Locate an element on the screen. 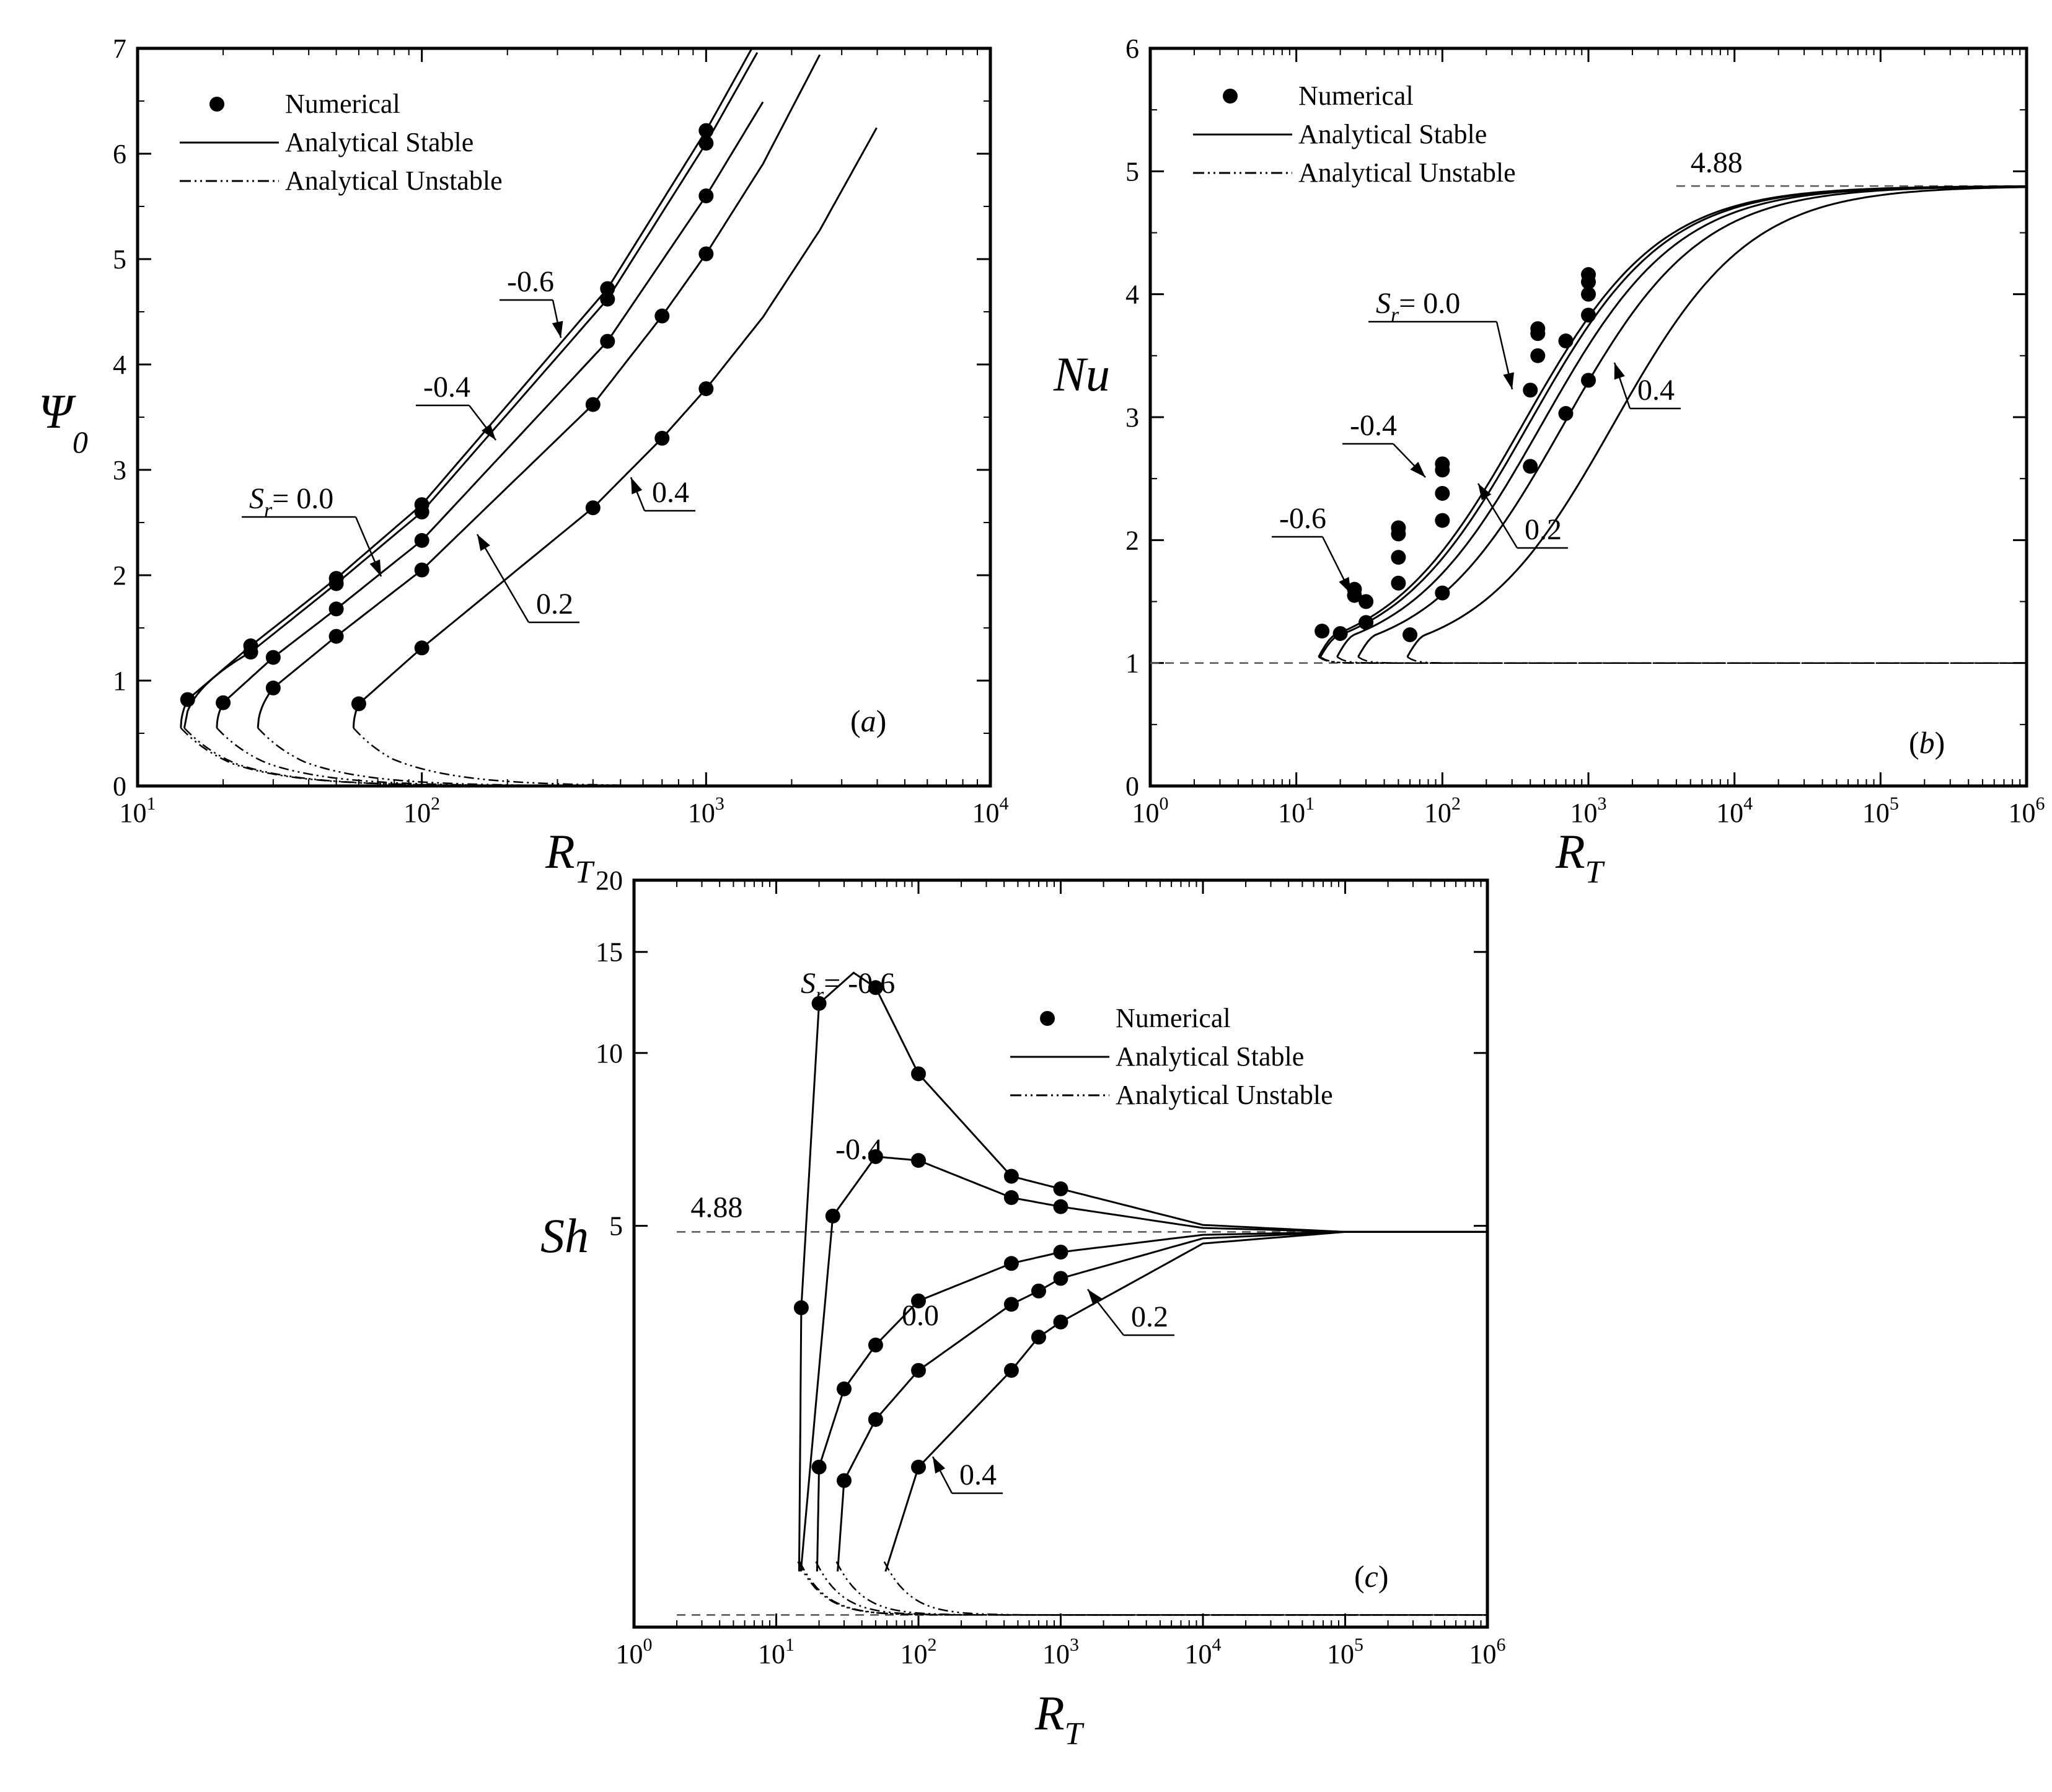  panel-label-c: (c) is located at coordinates (1371, 1576).